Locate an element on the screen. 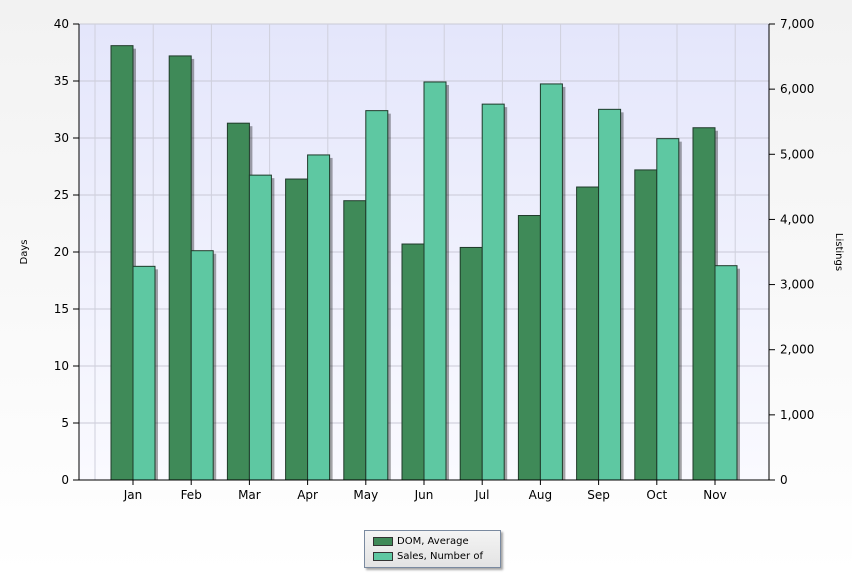 The width and height of the screenshot is (852, 575). y2-tick-label: 3,000 is located at coordinates (797, 285).